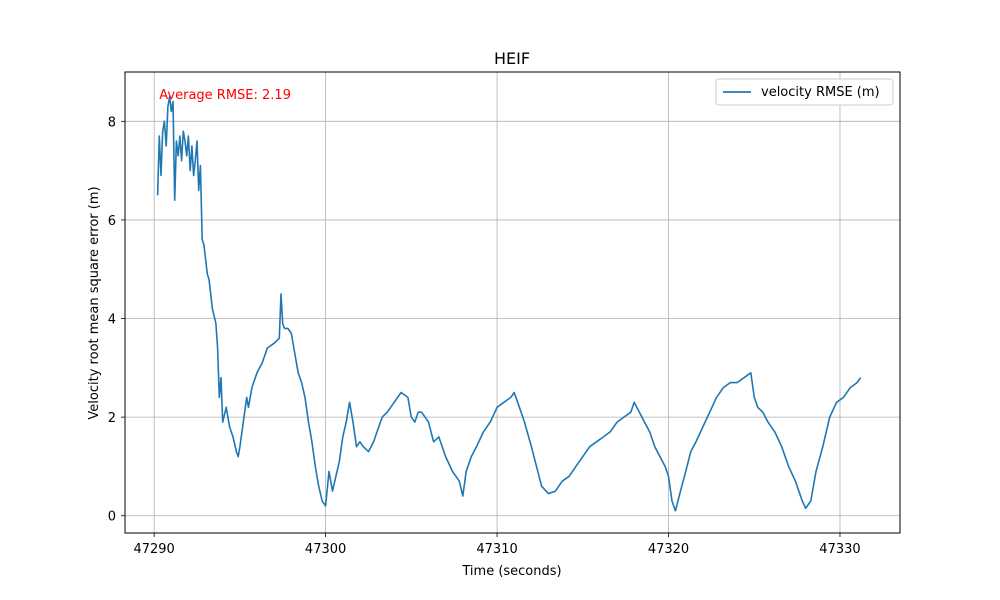 The image size is (1000, 600). What do you see at coordinates (112, 122) in the screenshot?
I see `y-tick-label: 8` at bounding box center [112, 122].